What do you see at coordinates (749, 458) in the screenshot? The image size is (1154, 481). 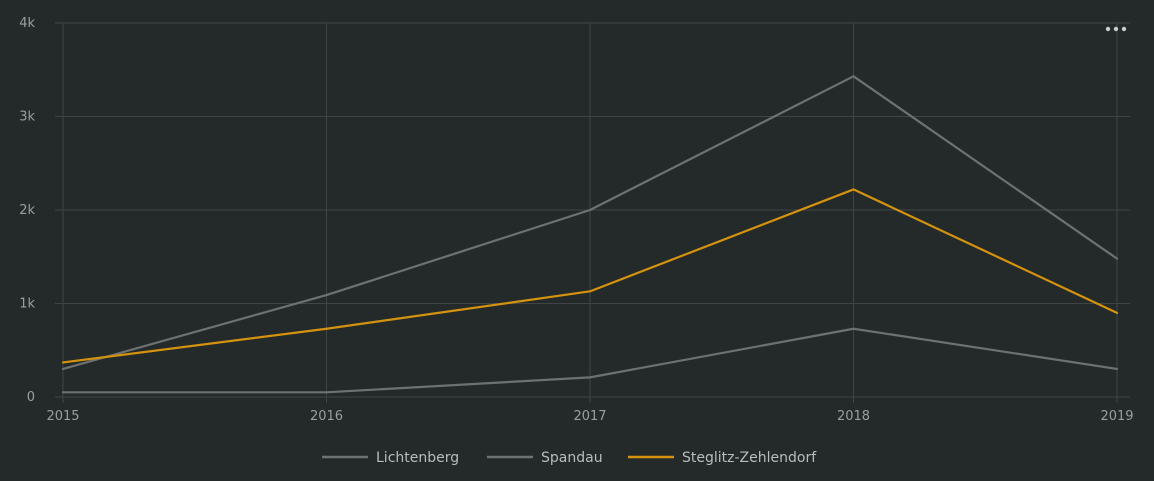 I see `legend-label: Steglitz-Zehlendorf` at bounding box center [749, 458].